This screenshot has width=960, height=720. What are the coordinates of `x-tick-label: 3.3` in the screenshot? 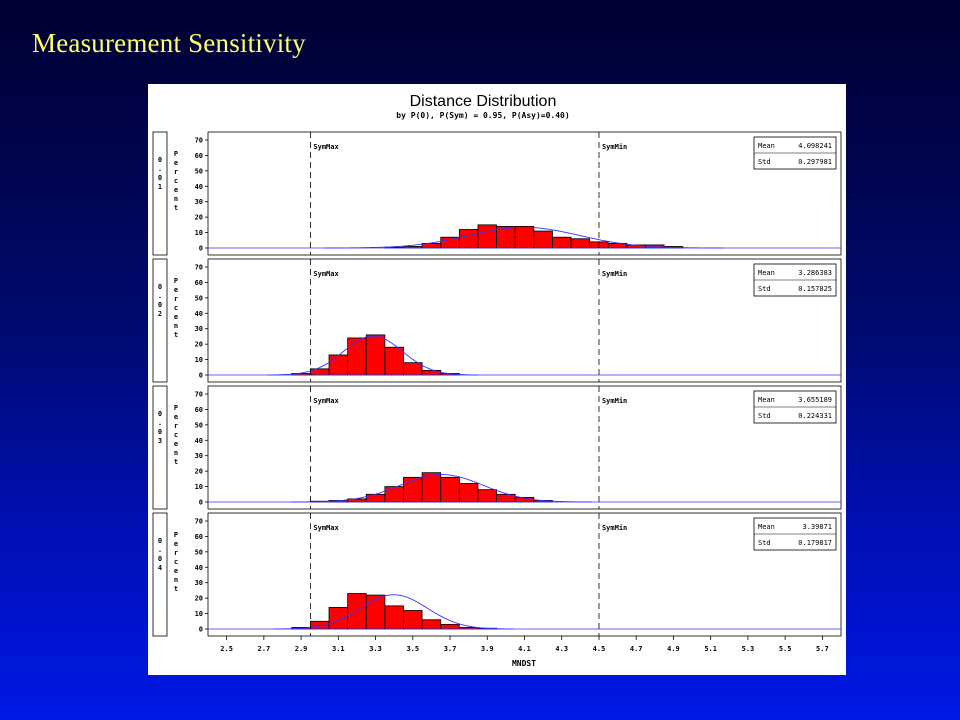 It's located at (375, 649).